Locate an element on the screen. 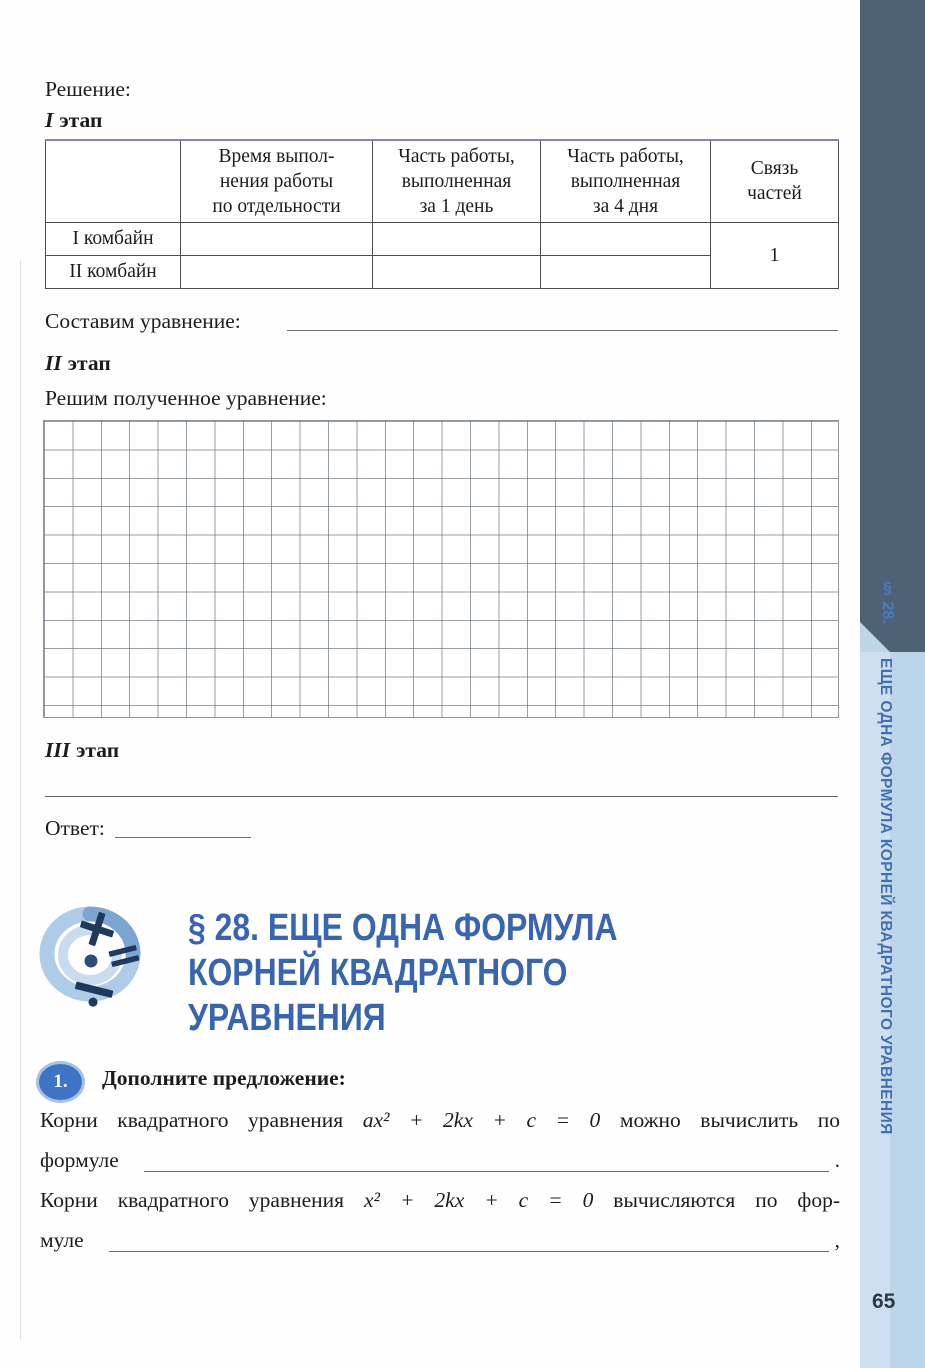  compose-equation-row: Составим уравнение: is located at coordinates (441, 321).